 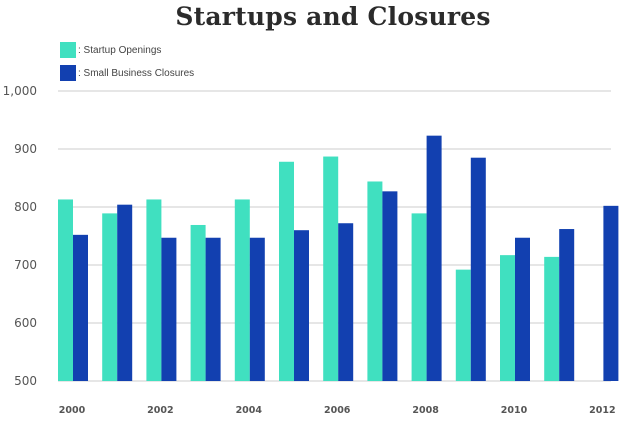 I want to click on legend-swatch-closures, so click(x=68, y=73).